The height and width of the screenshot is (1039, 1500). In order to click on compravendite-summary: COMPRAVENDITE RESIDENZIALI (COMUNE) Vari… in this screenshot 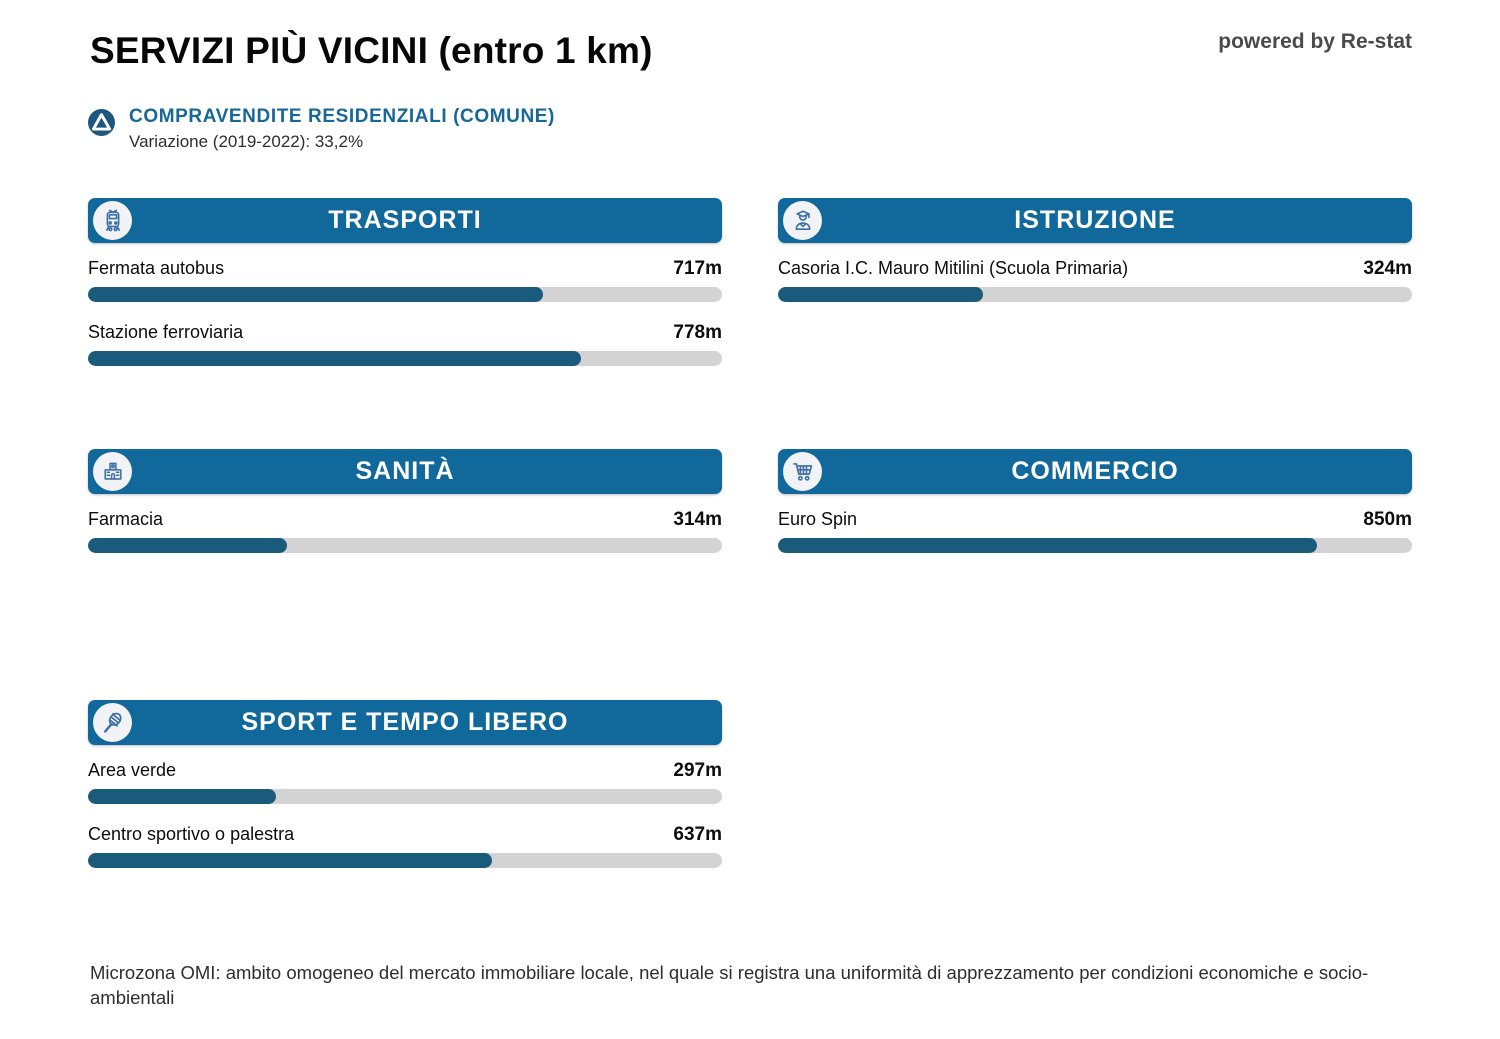, I will do `click(321, 129)`.